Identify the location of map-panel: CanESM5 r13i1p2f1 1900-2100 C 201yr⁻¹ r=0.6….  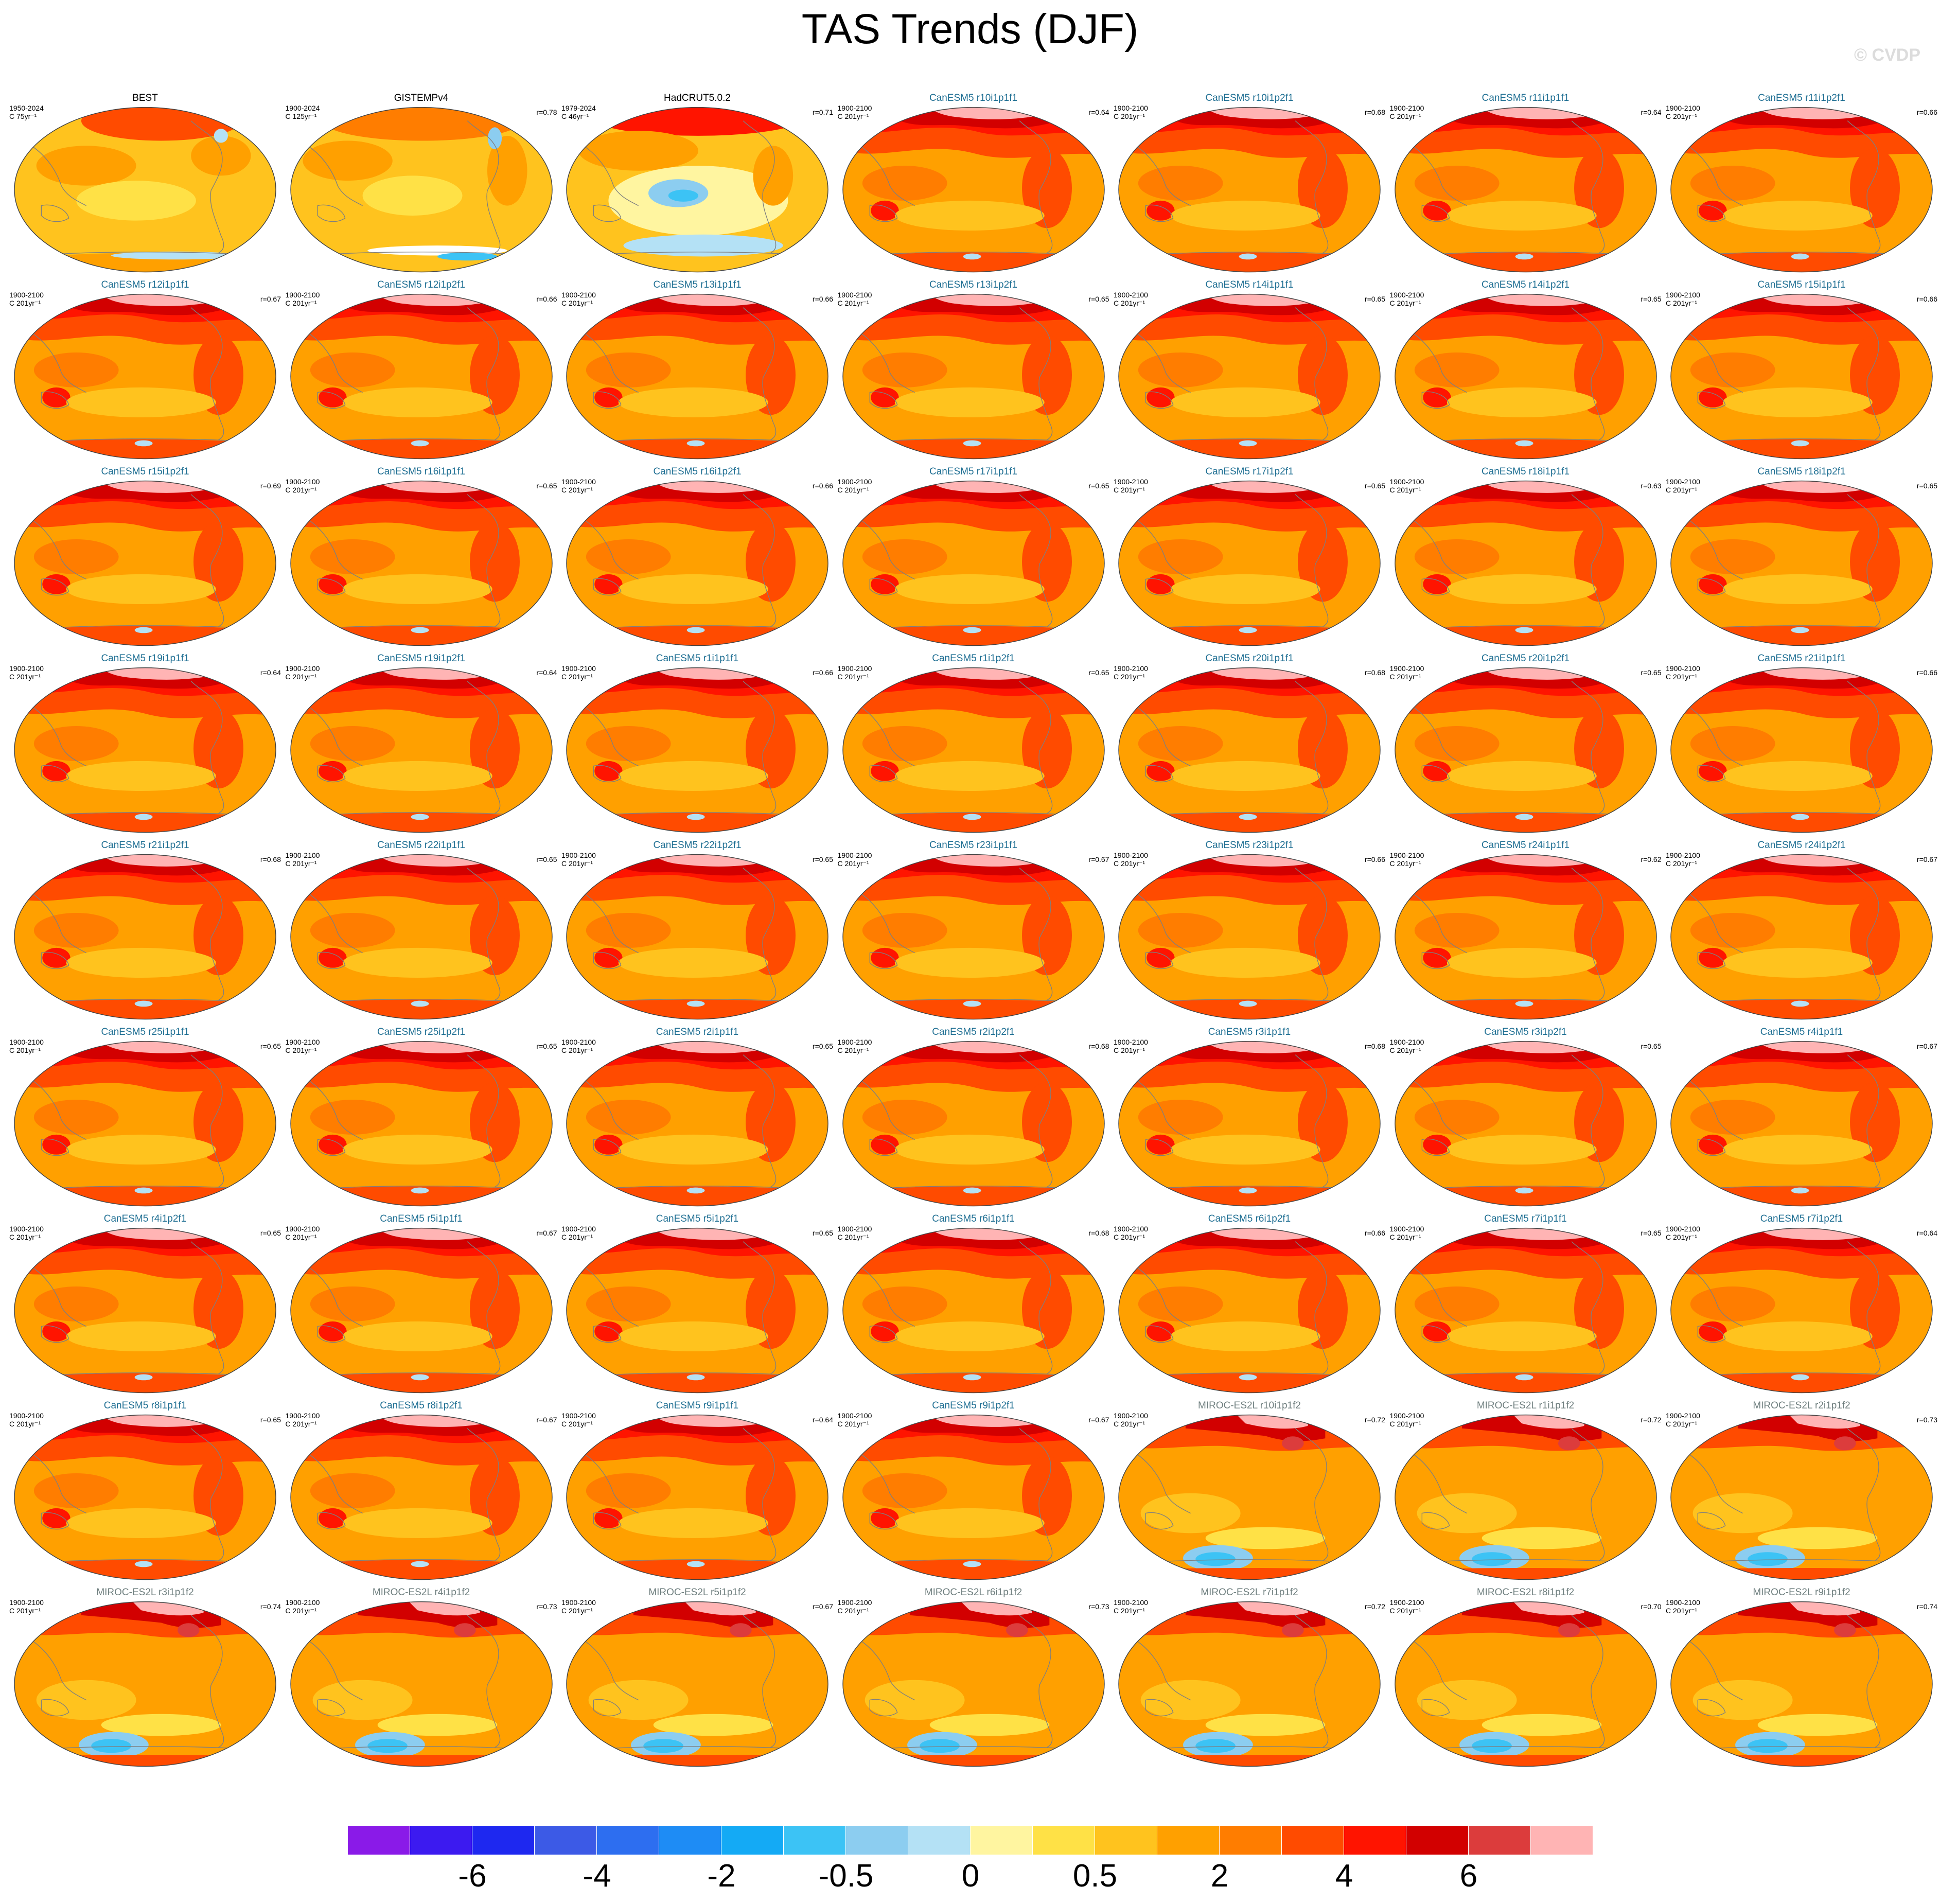
(974, 373).